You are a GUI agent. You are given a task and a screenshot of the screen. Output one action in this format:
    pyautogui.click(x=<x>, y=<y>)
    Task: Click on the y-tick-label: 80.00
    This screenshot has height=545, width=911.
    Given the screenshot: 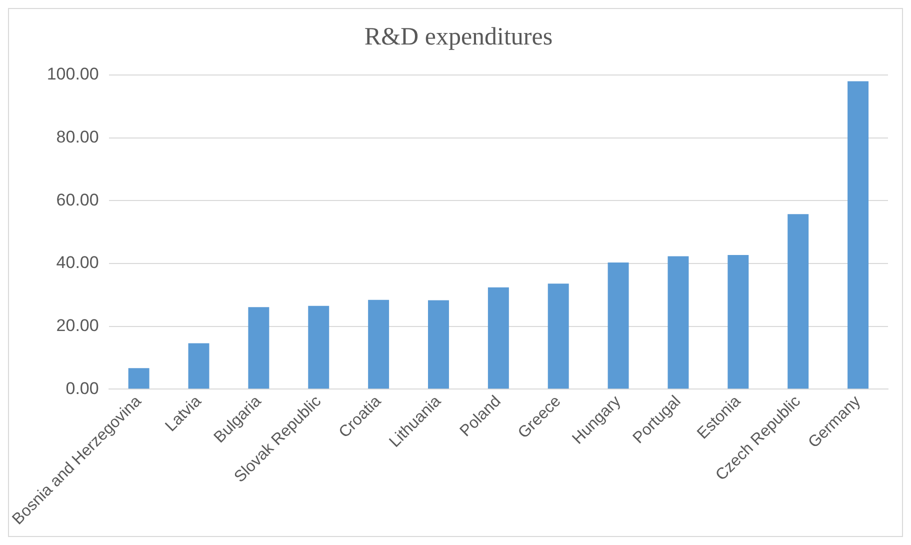 What is the action you would take?
    pyautogui.click(x=77, y=137)
    